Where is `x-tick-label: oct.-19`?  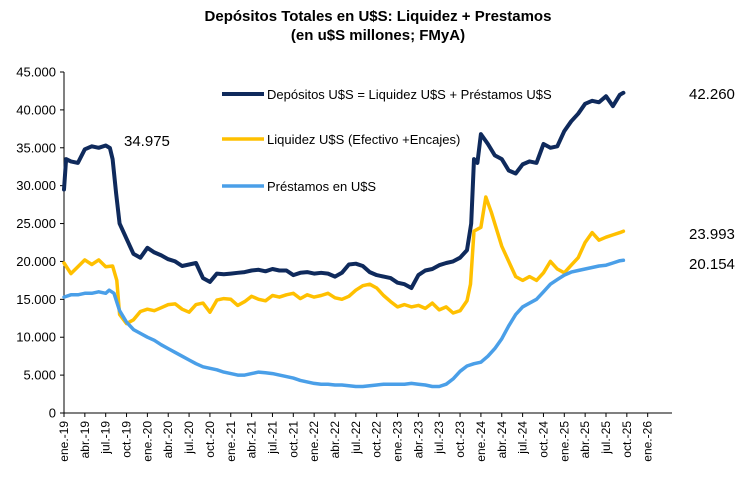
x-tick-label: oct.-19 is located at coordinates (127, 439).